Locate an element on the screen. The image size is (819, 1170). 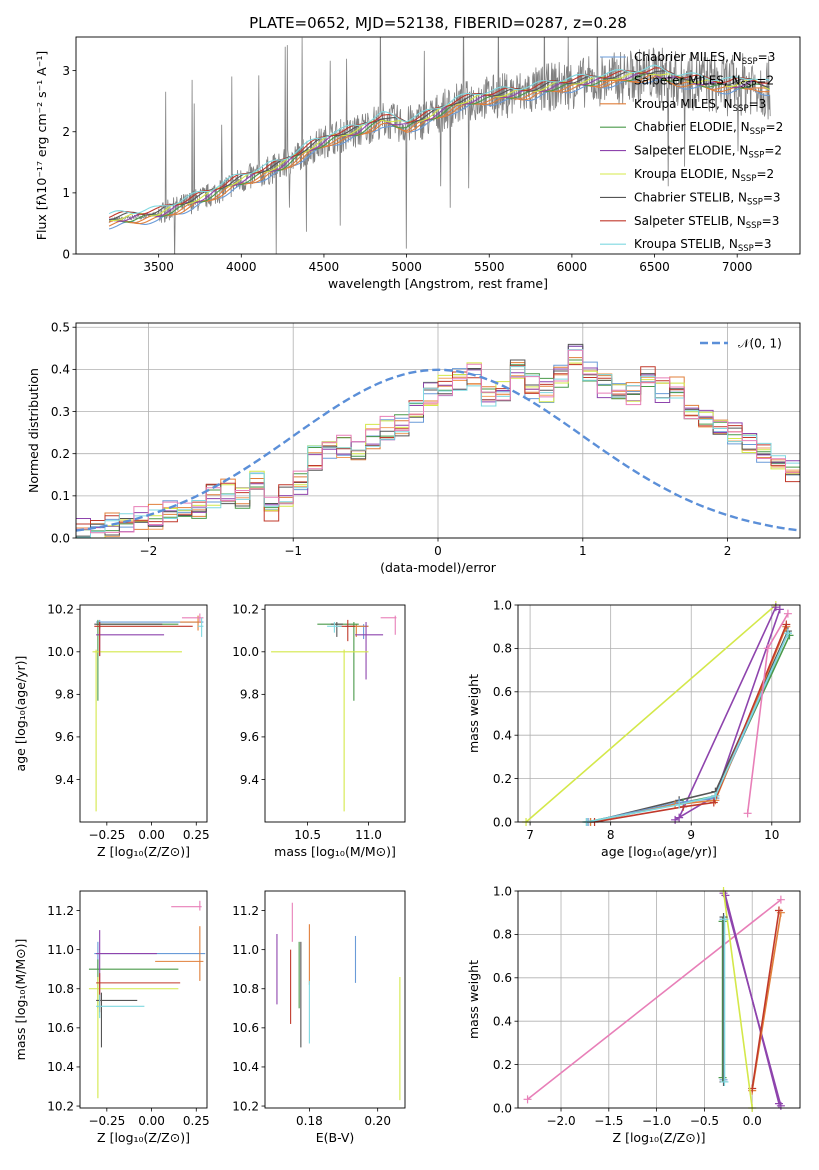
mass_vs_EBV-frame is located at coordinates (335, 999).